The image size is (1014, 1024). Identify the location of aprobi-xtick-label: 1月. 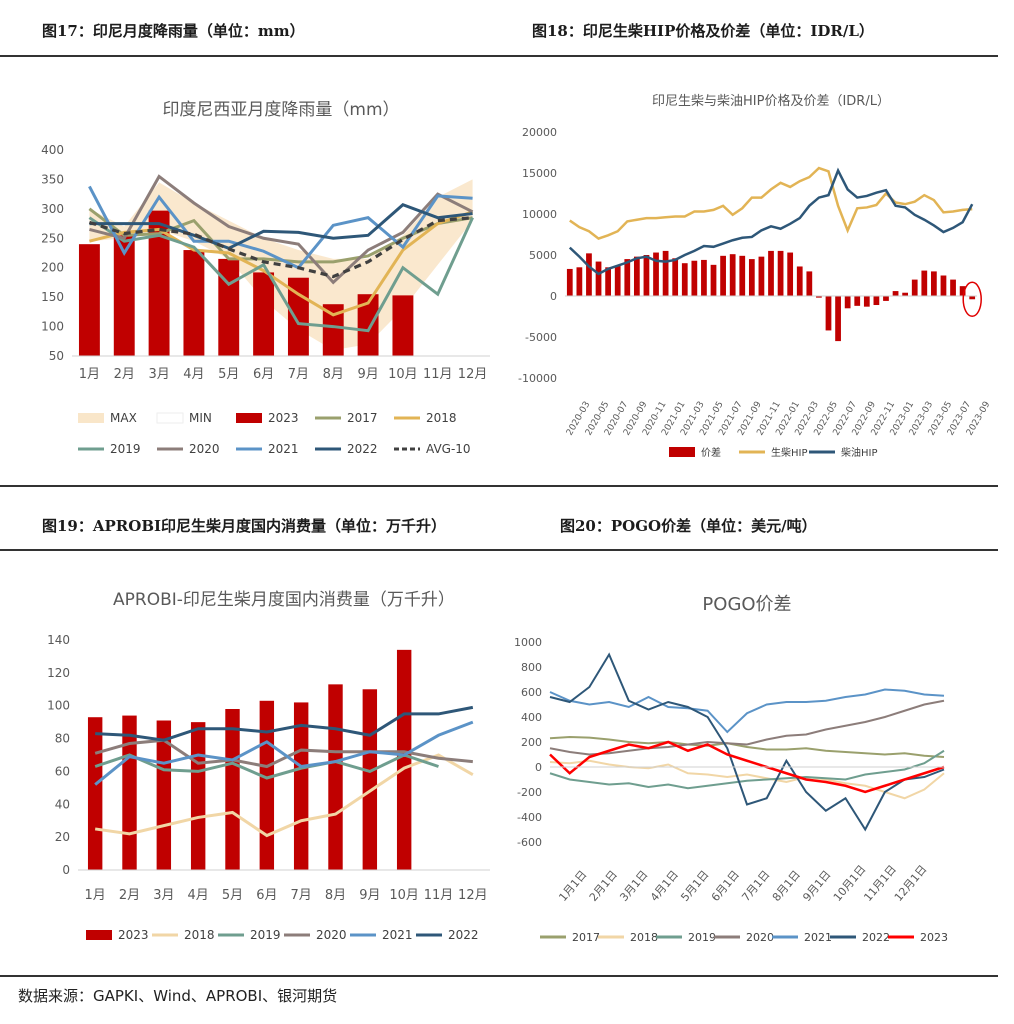
(95, 895).